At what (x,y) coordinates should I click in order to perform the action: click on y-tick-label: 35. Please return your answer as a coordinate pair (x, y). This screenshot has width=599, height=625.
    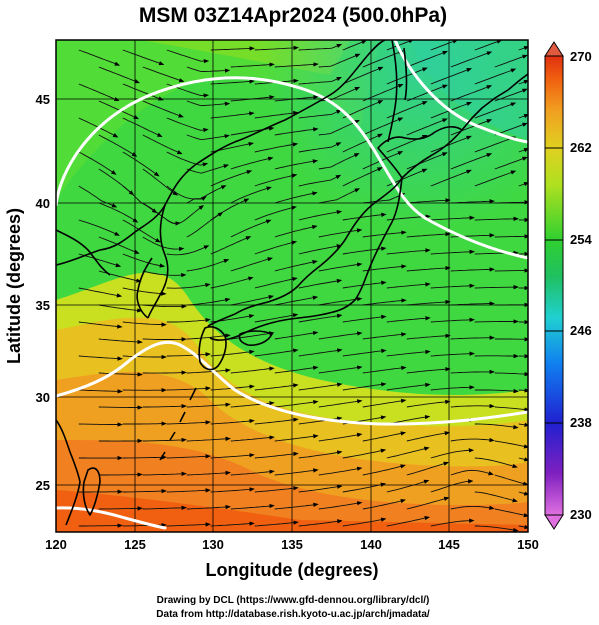
    Looking at the image, I should click on (43, 305).